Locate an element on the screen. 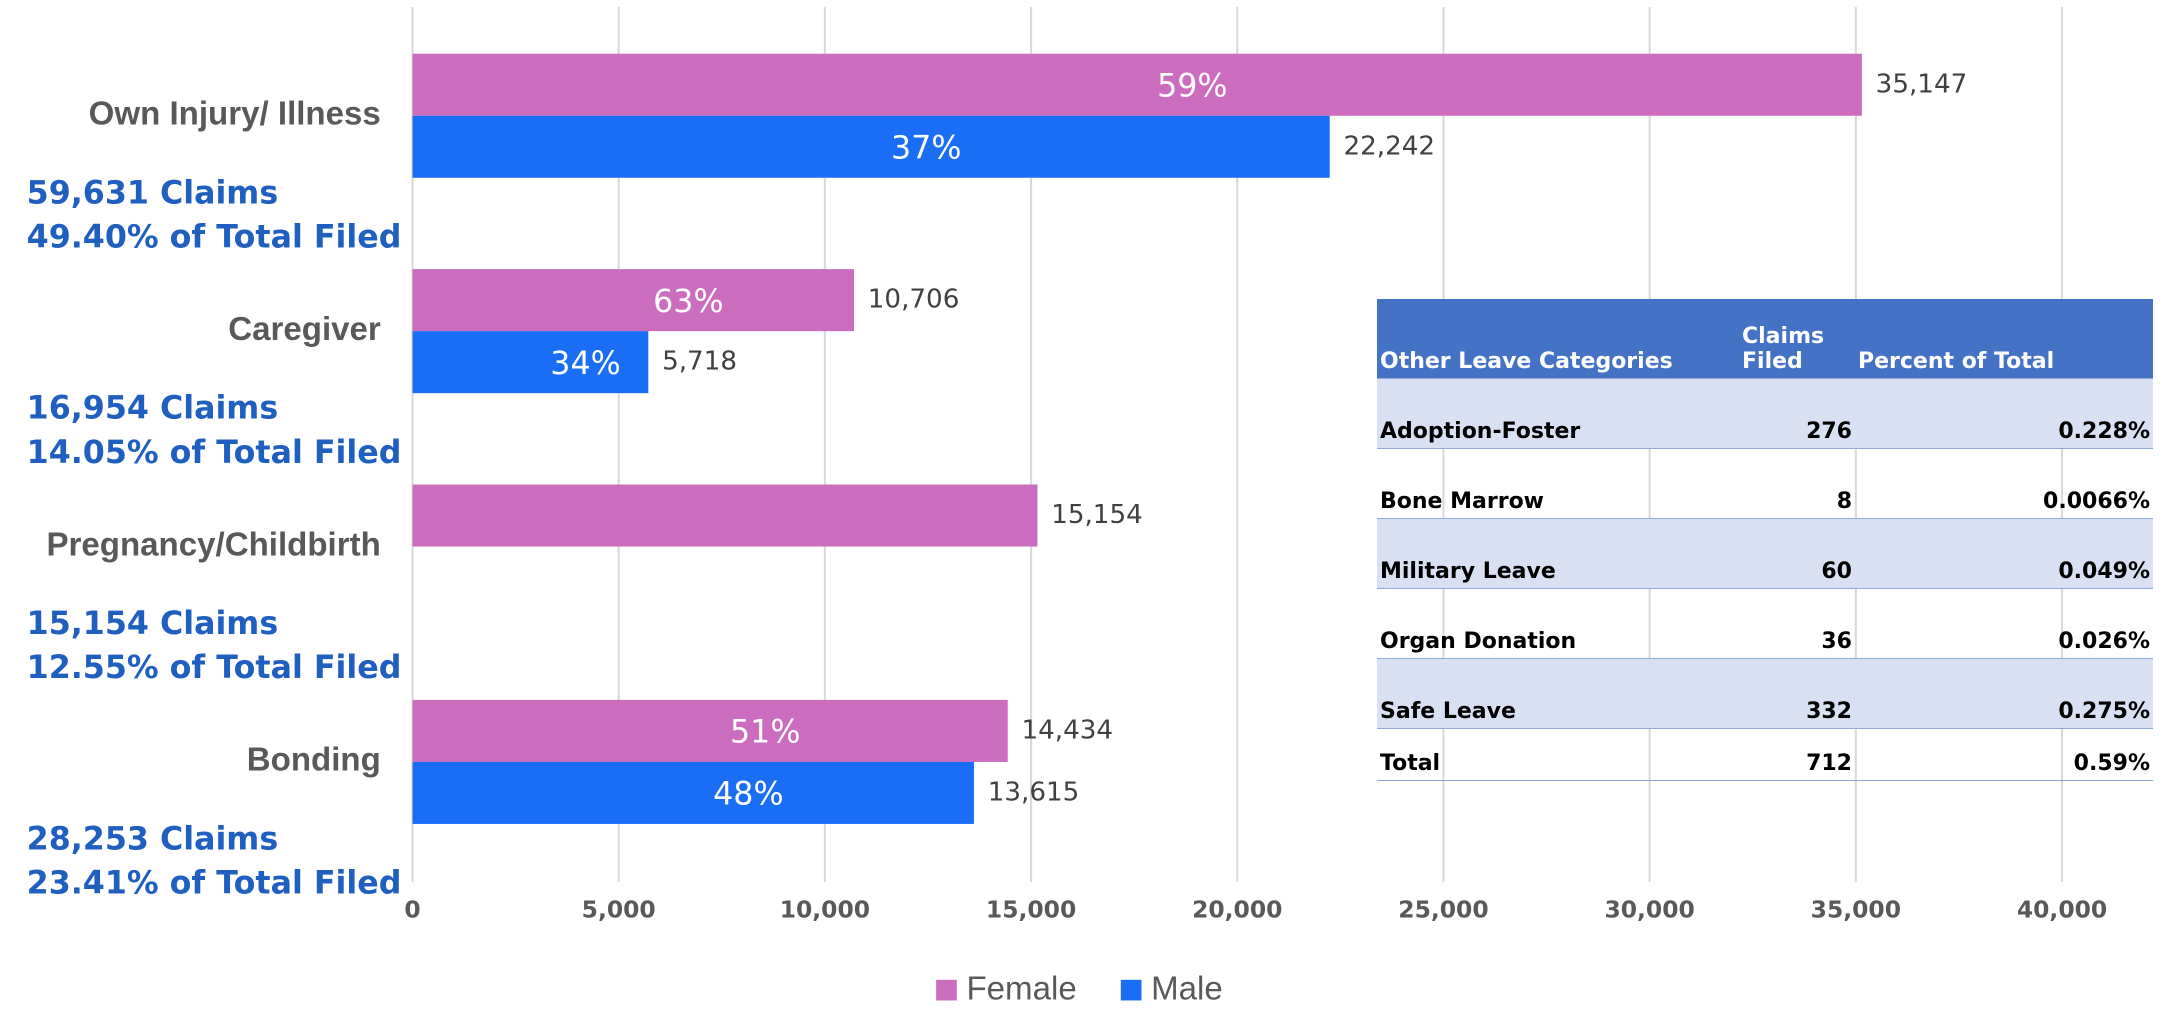 Image resolution: width=2181 pixels, height=1017 pixels. value-label: 13,615 is located at coordinates (1034, 792).